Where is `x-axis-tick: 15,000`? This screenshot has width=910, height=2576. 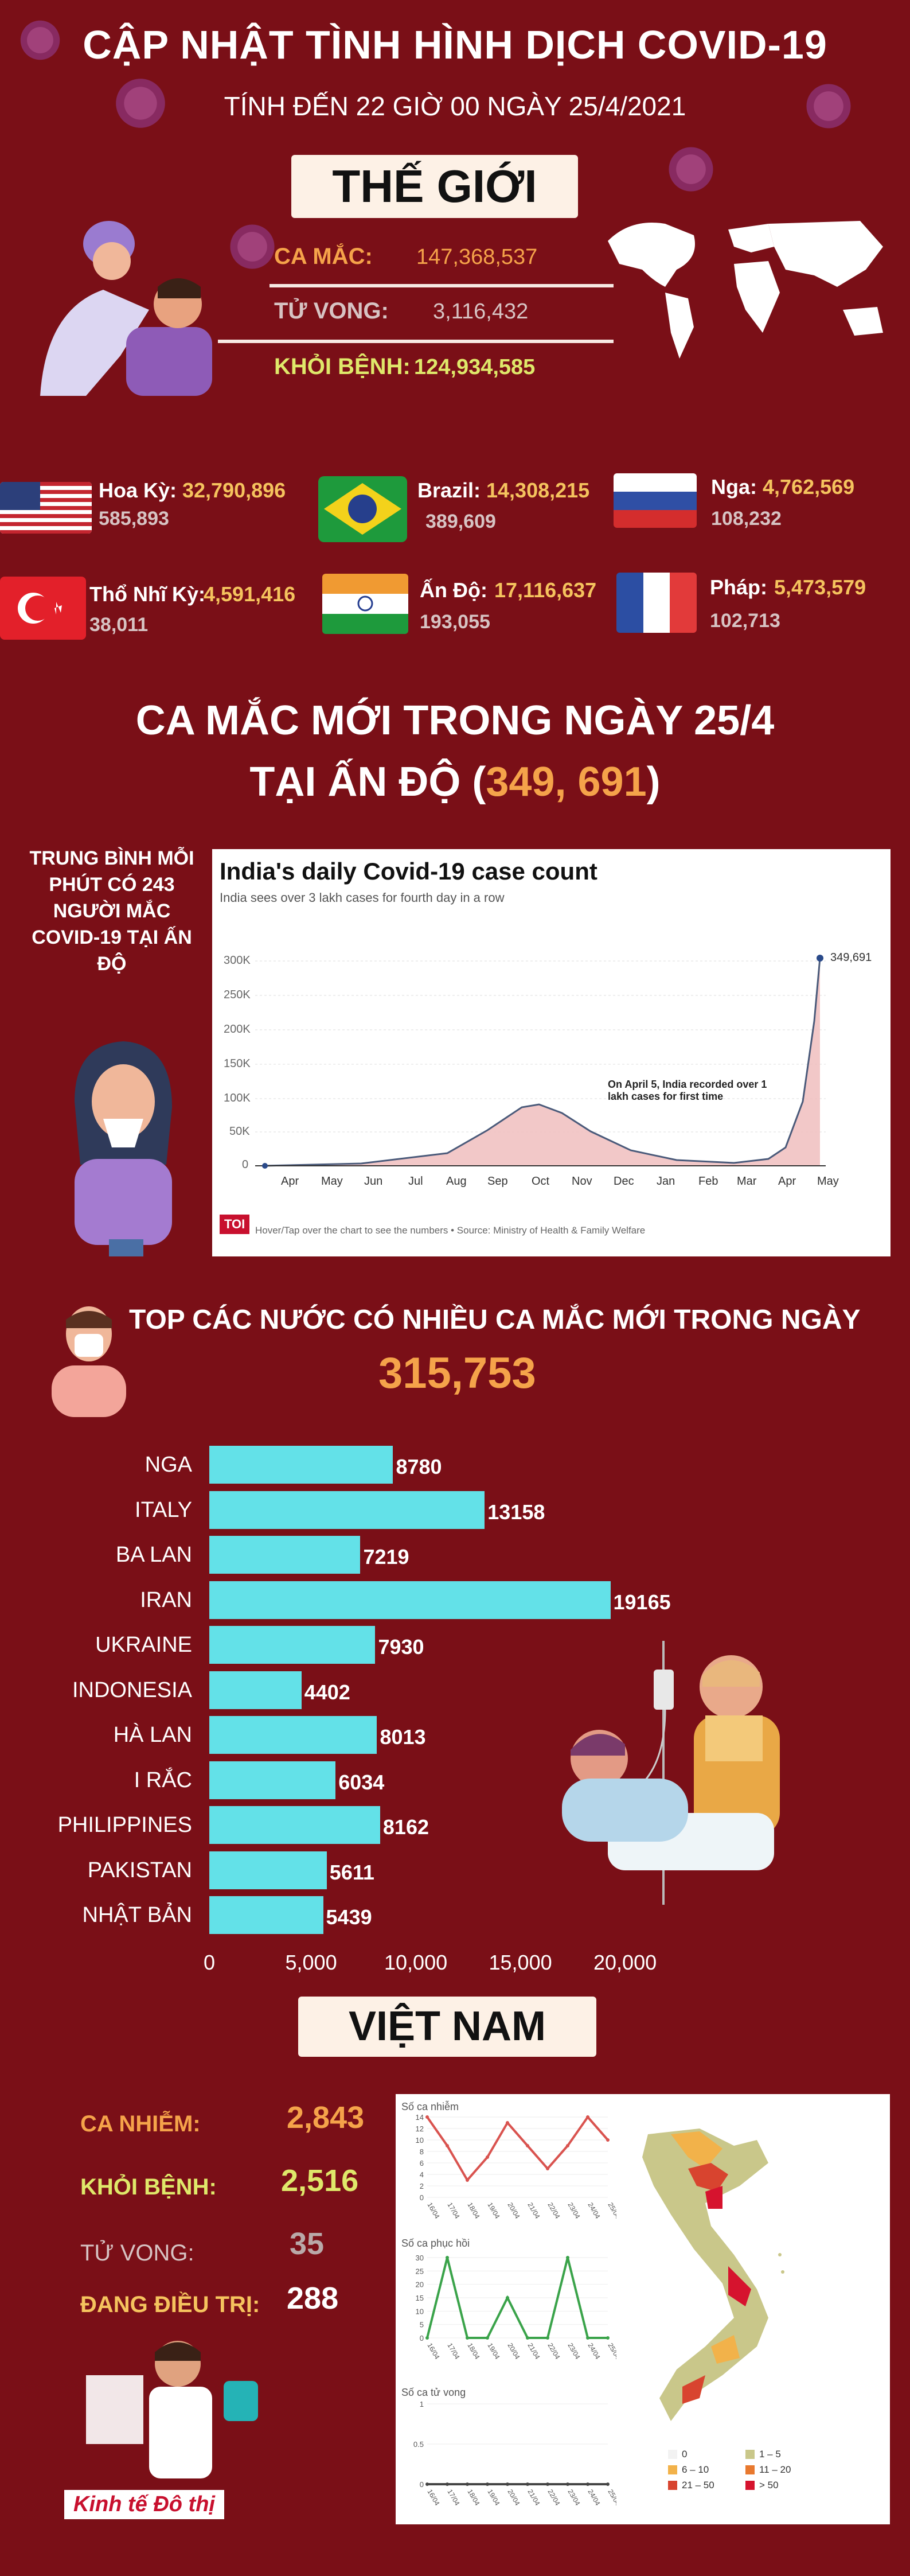 x-axis-tick: 15,000 is located at coordinates (520, 1962).